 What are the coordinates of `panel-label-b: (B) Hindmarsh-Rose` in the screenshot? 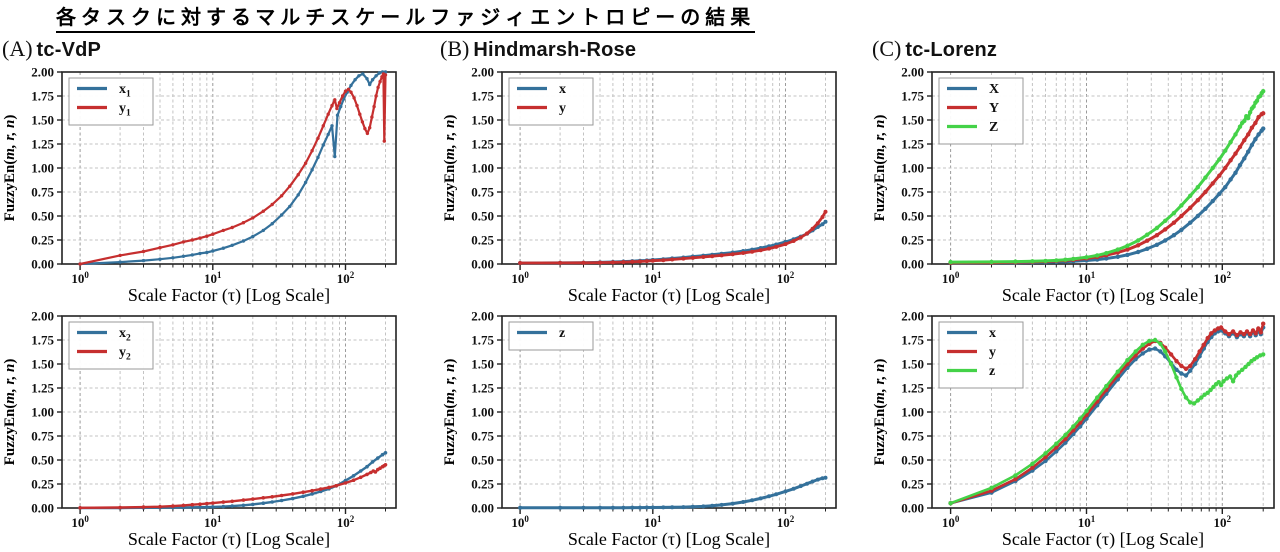 It's located at (538, 49).